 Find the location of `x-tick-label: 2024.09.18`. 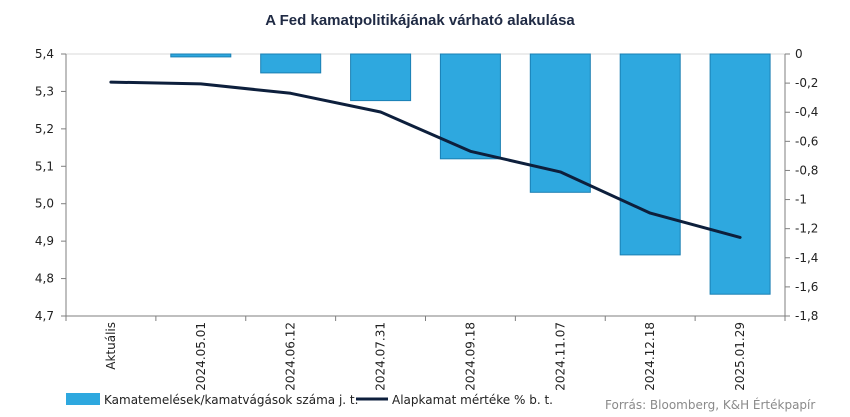

x-tick-label: 2024.09.18 is located at coordinates (470, 356).